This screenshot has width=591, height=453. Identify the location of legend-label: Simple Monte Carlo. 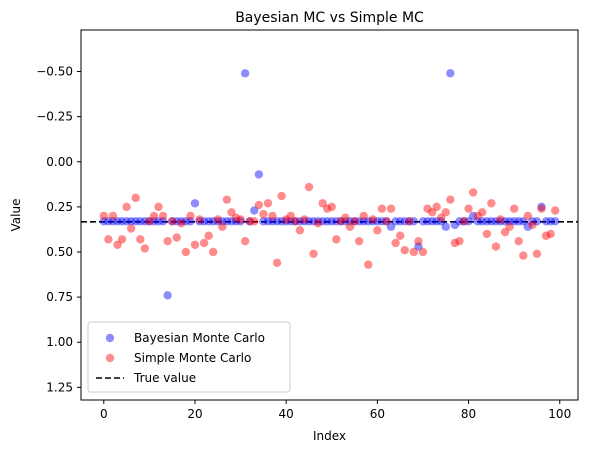
(192, 358).